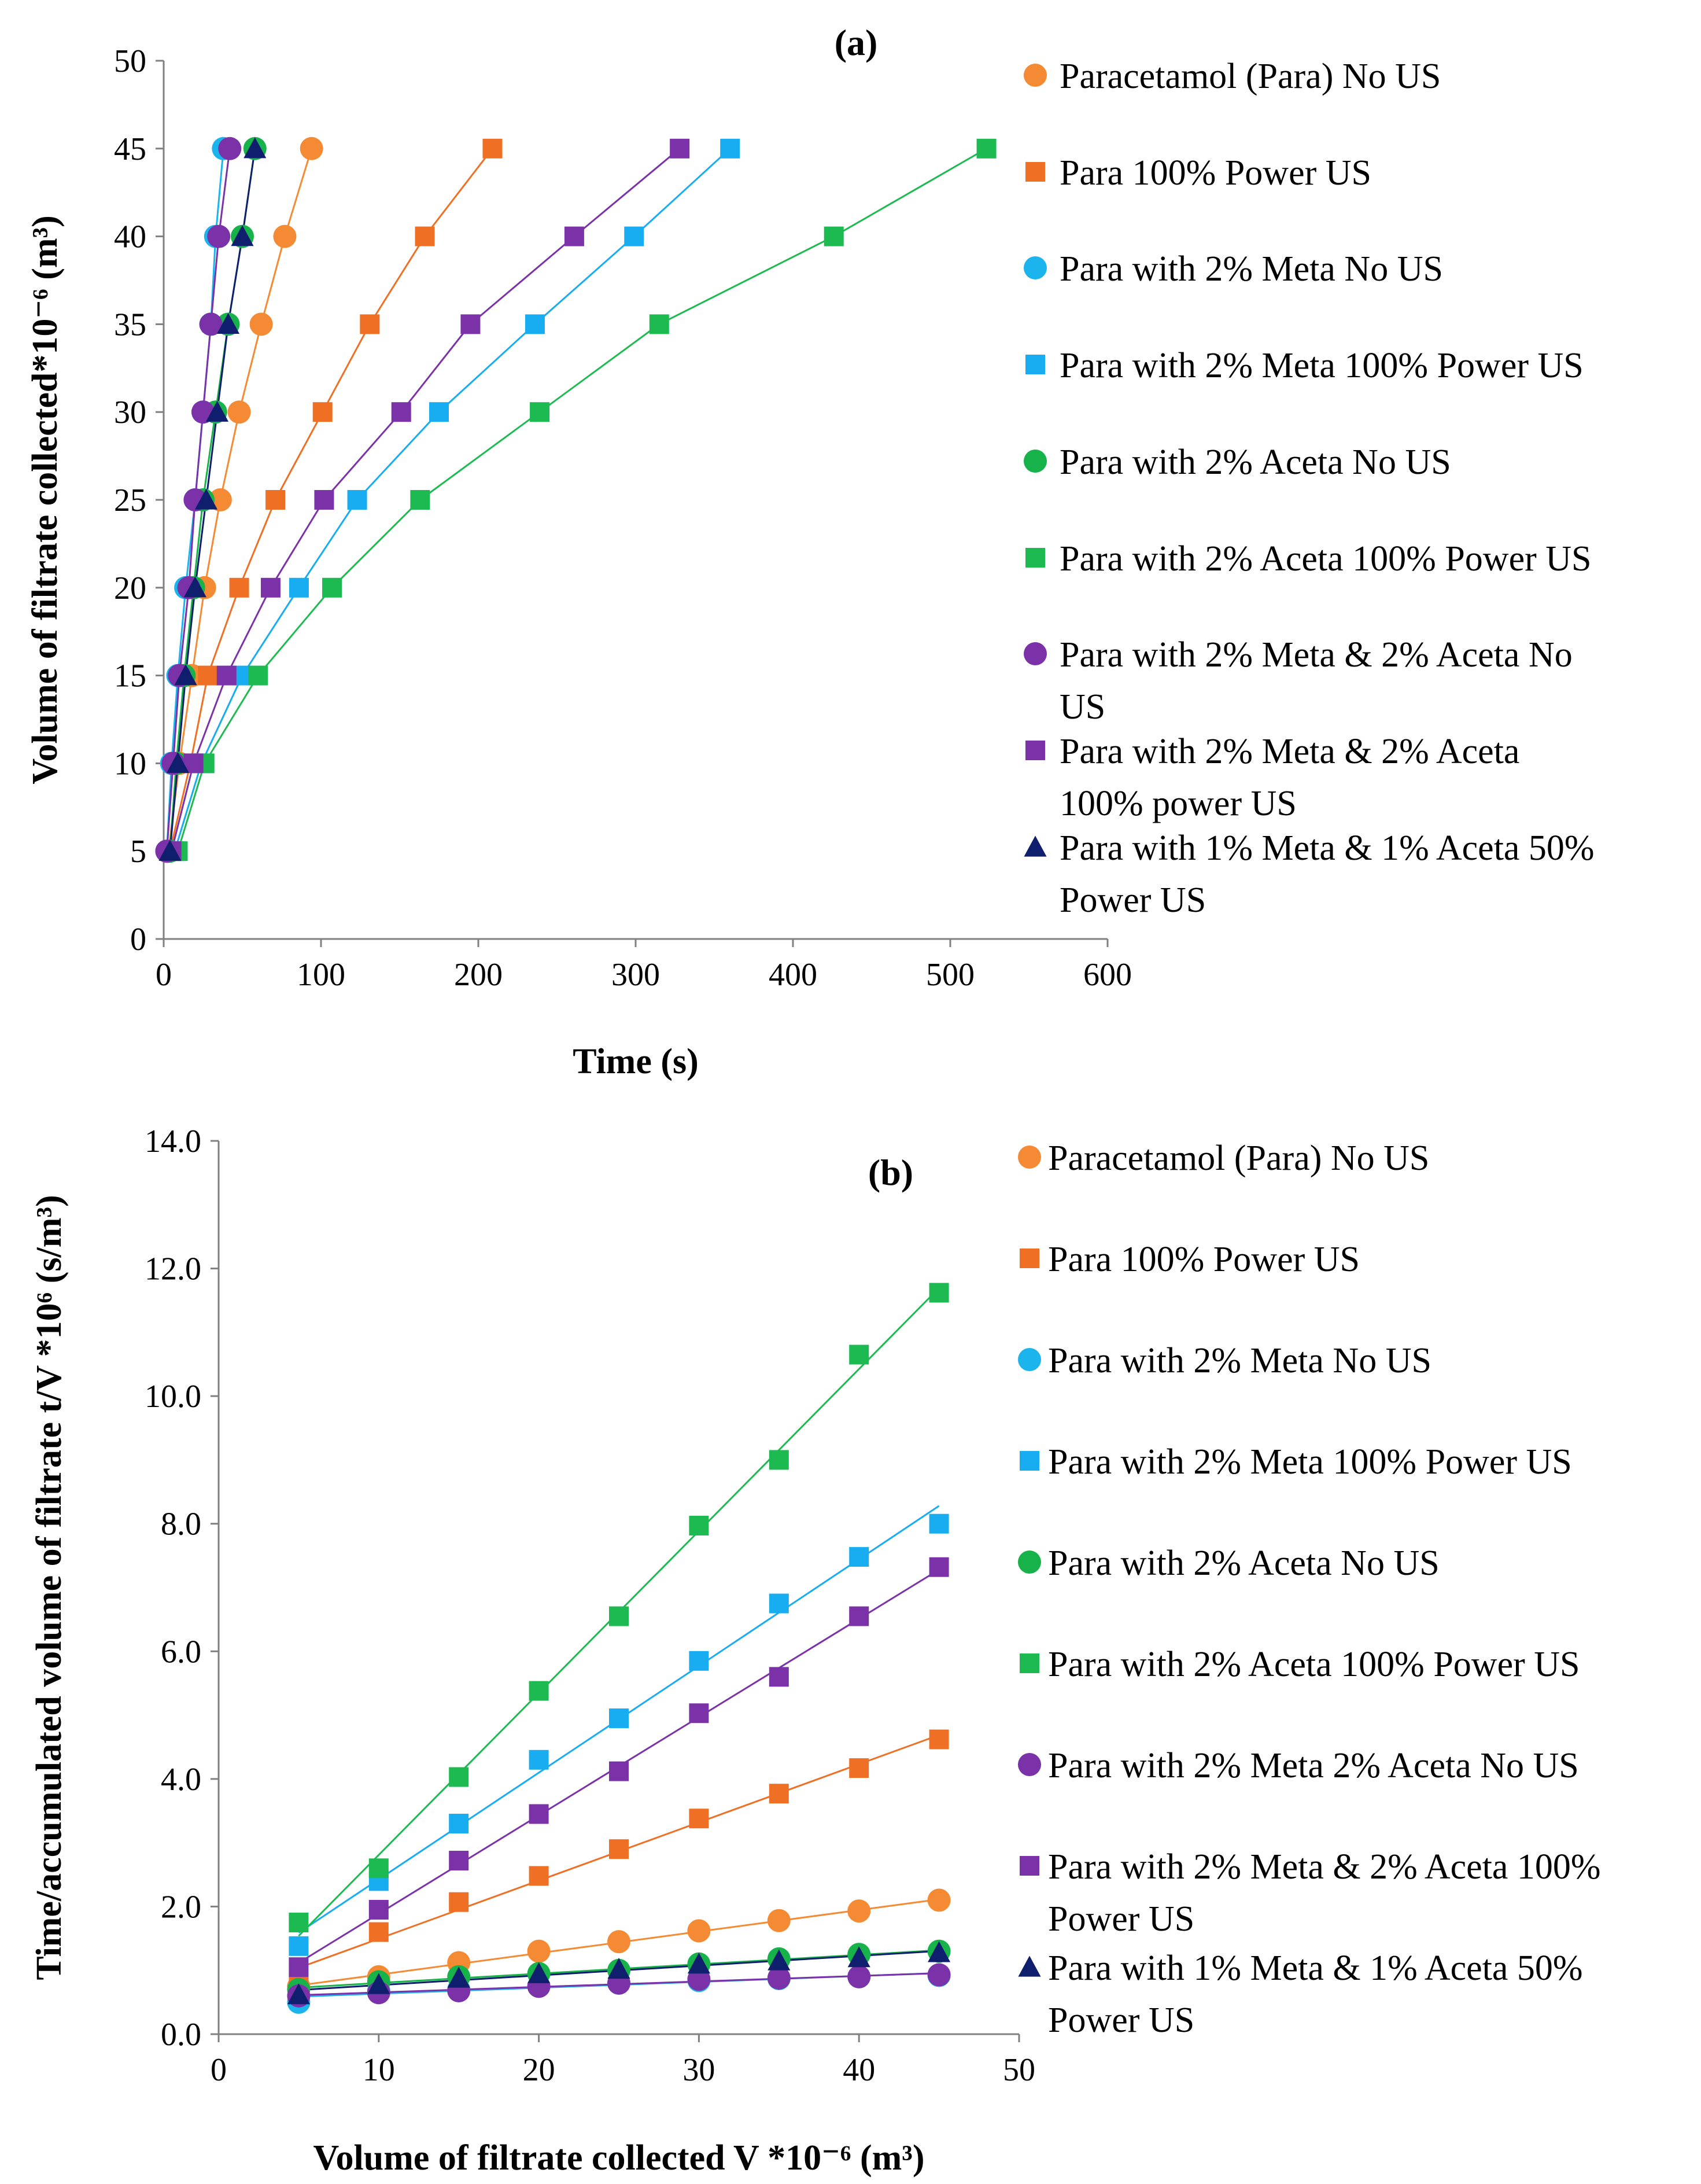 This screenshot has width=1701, height=2184. I want to click on y-tick-label: 10, so click(130, 764).